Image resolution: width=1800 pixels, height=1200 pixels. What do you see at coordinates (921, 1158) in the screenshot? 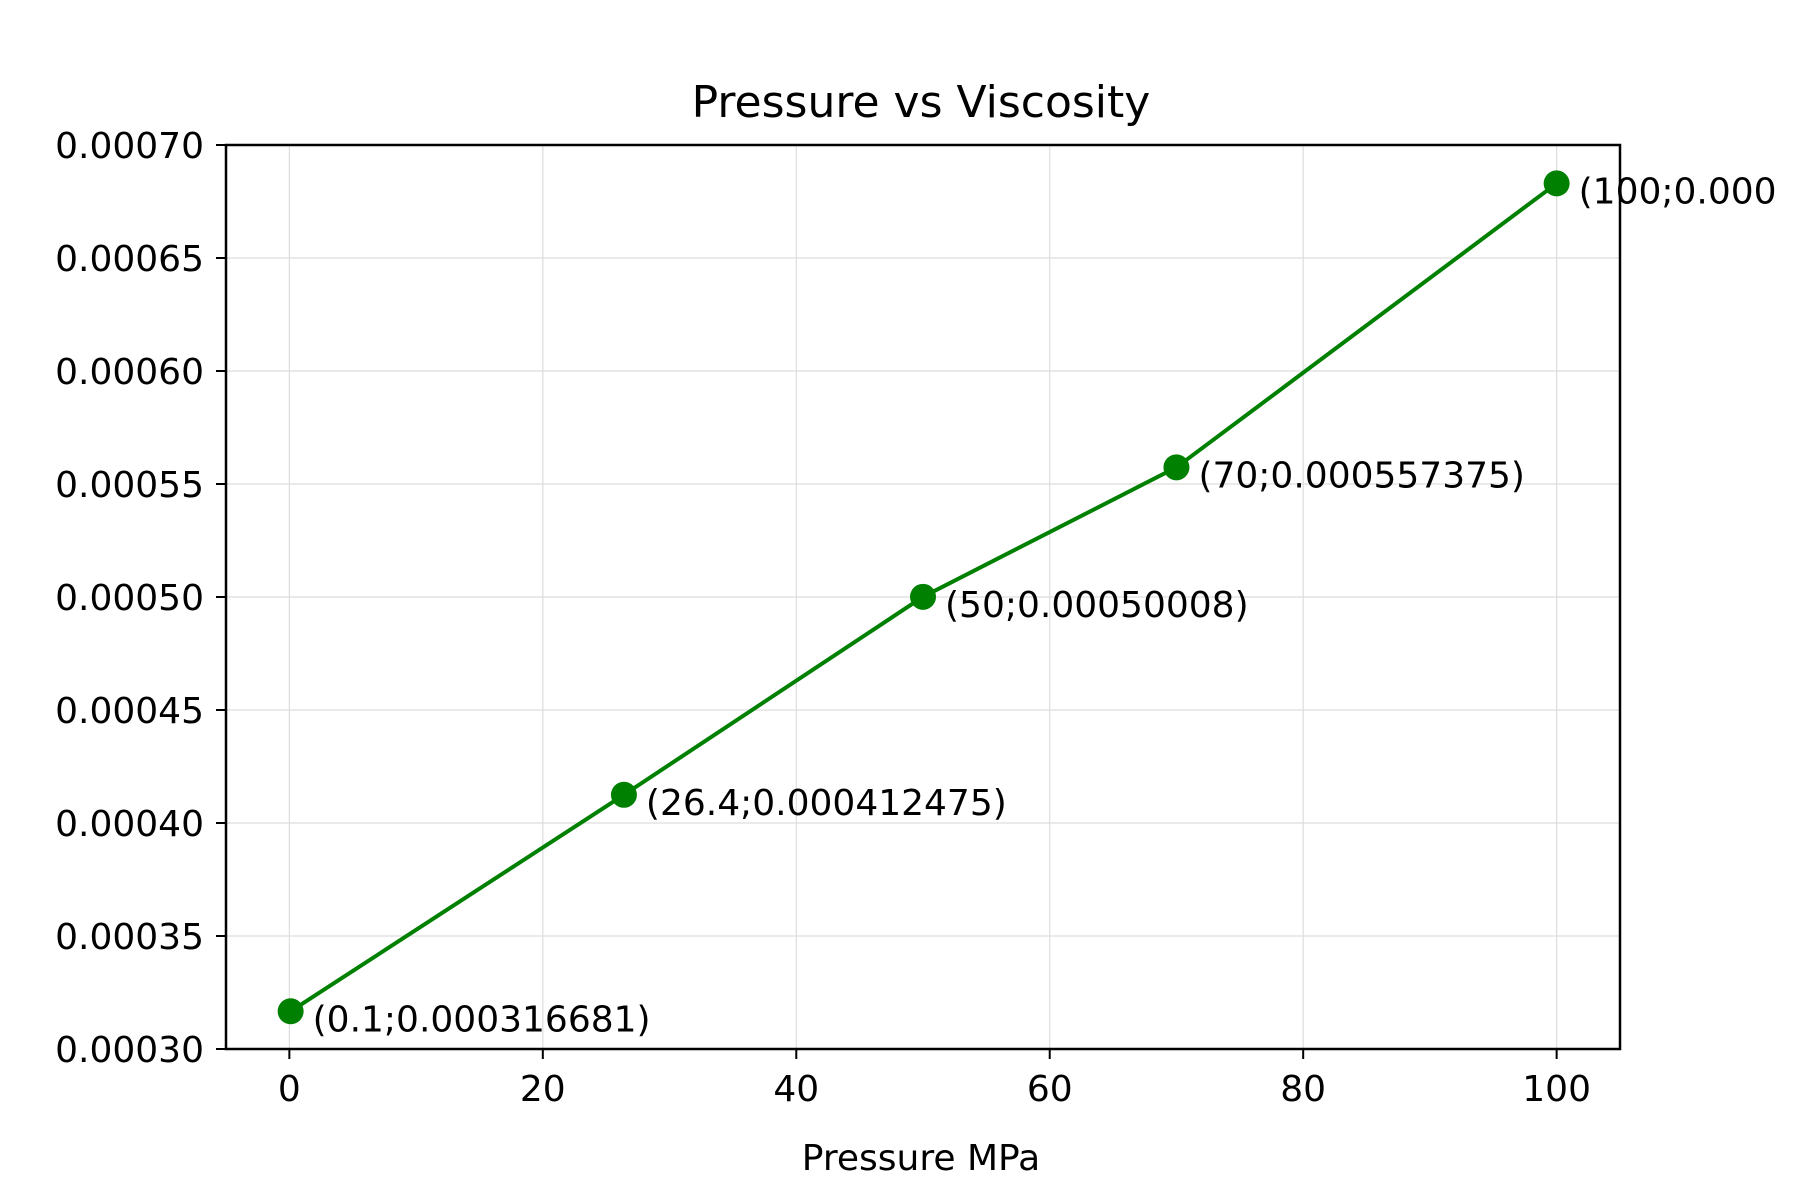
I see `x-axis-label: Pressure MPa` at bounding box center [921, 1158].